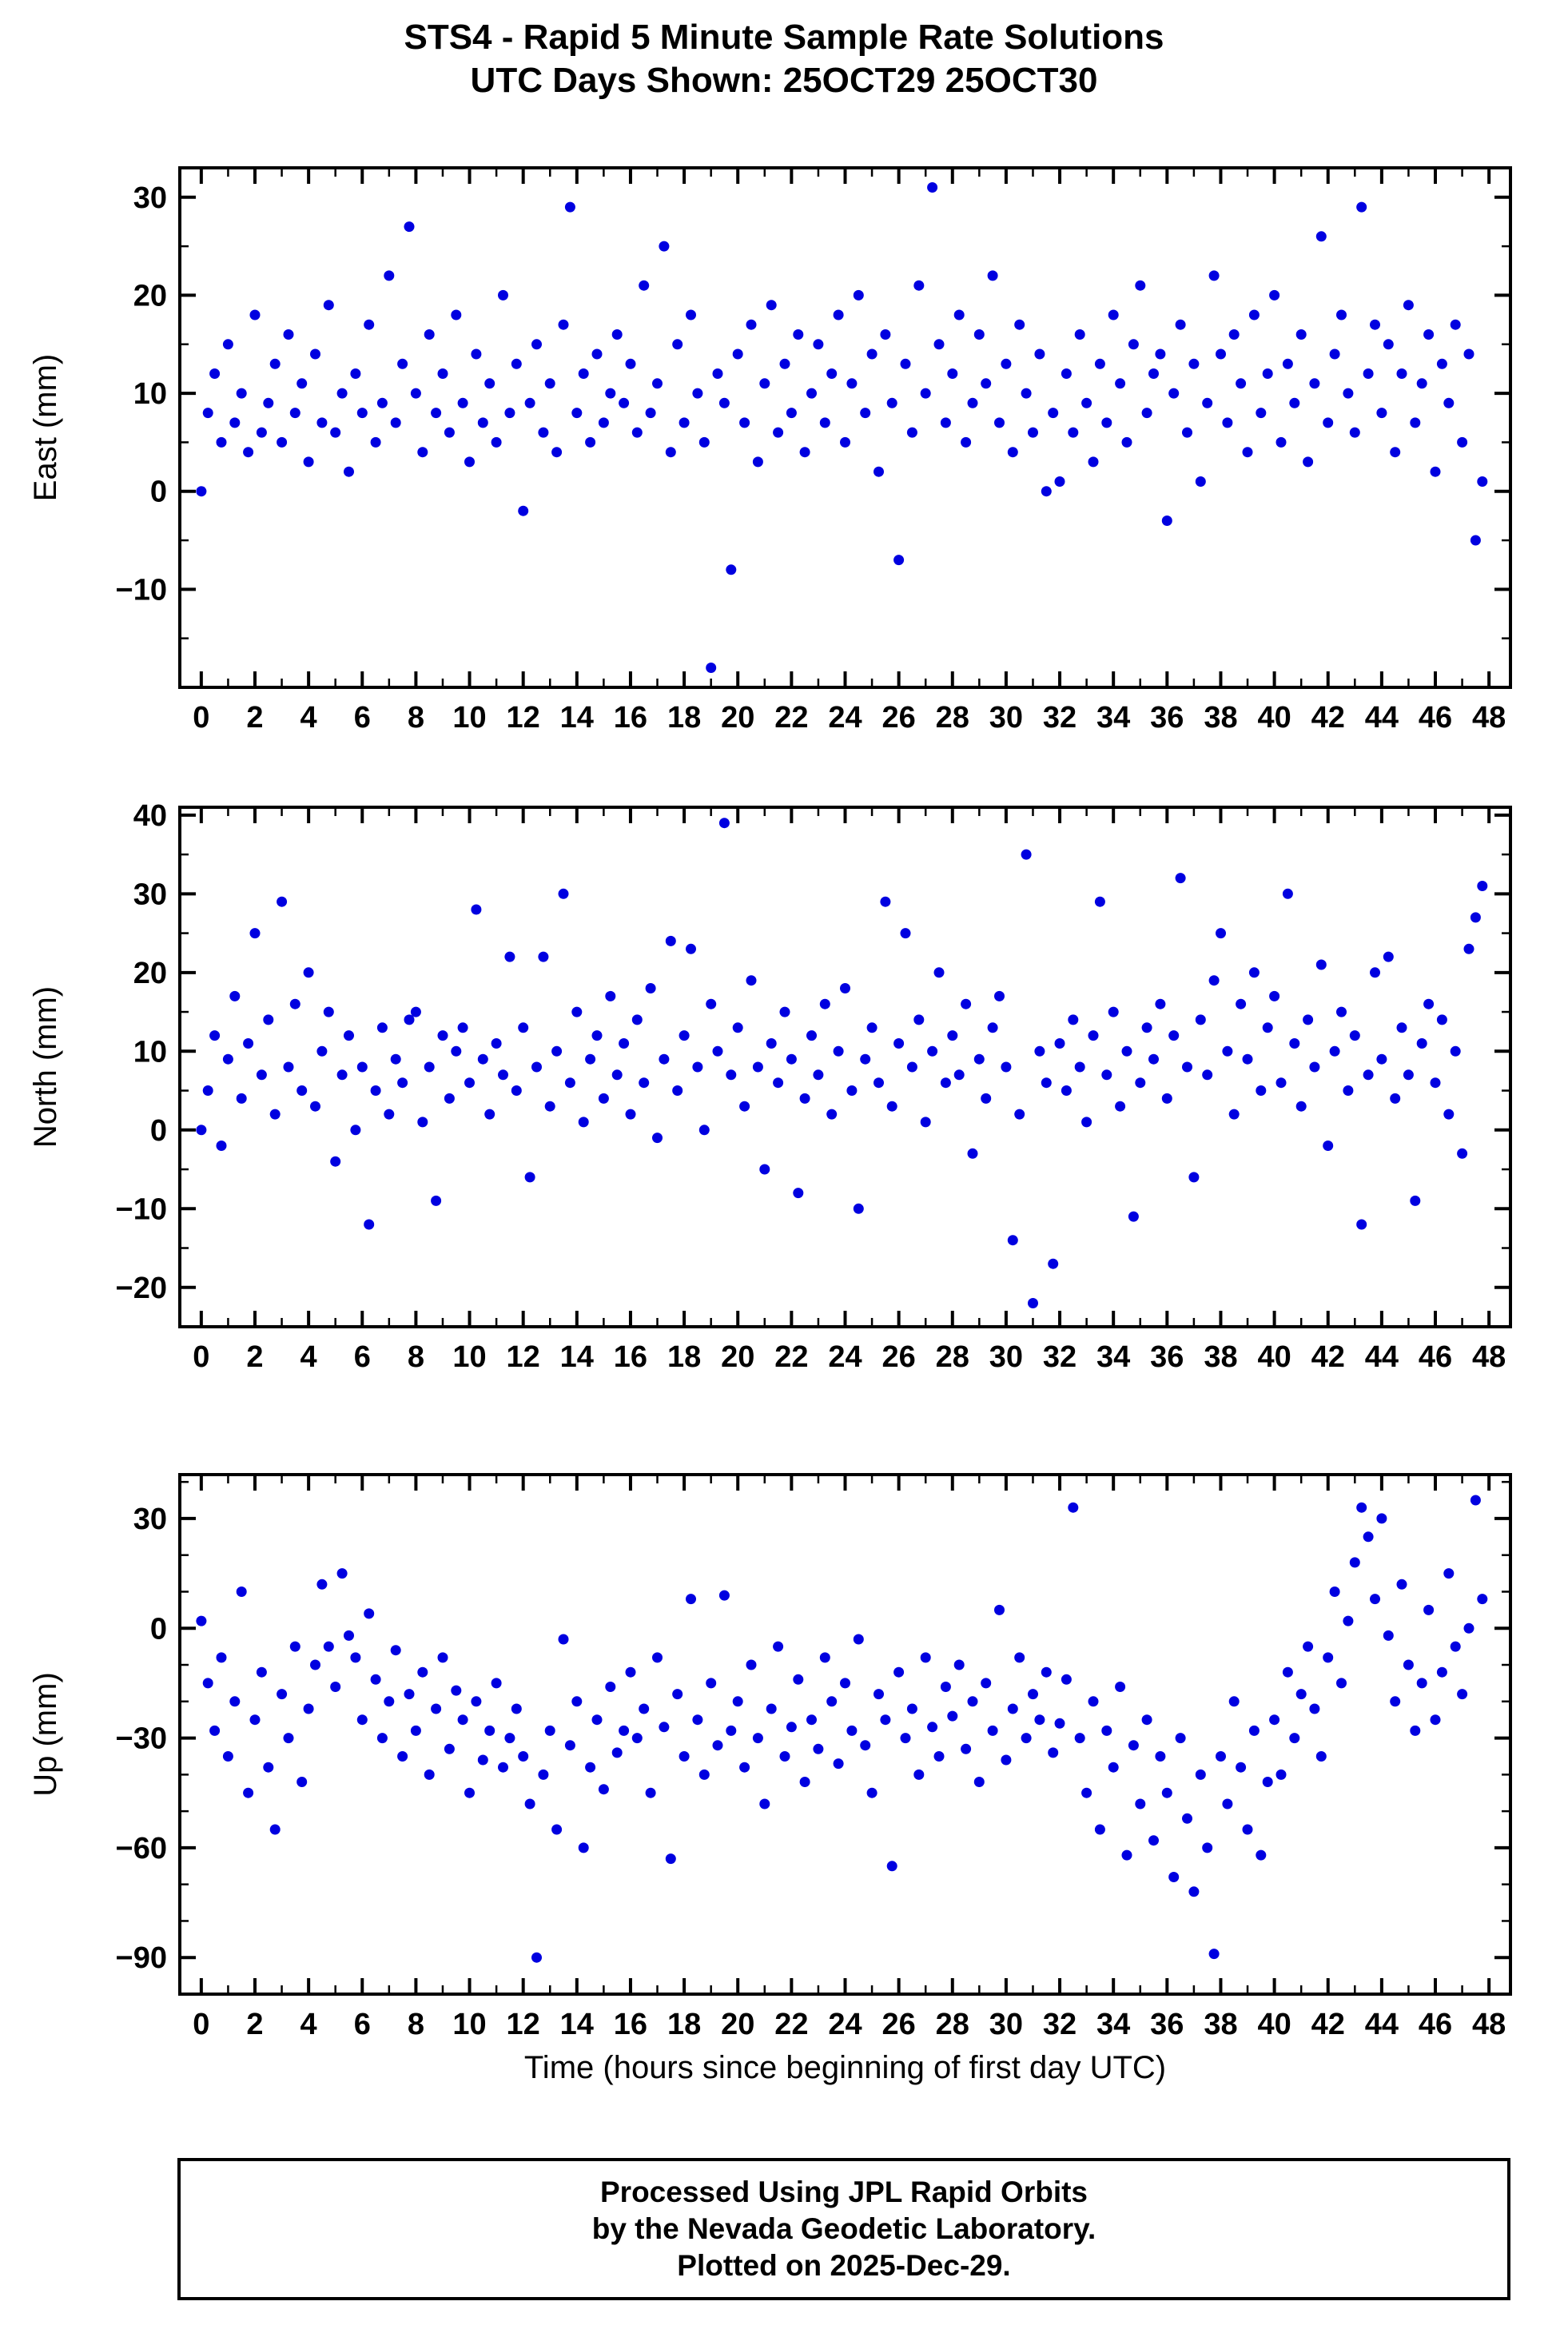 The image size is (1568, 2341). Describe the element at coordinates (737, 2025) in the screenshot. I see `x-tick-label: 20` at that location.